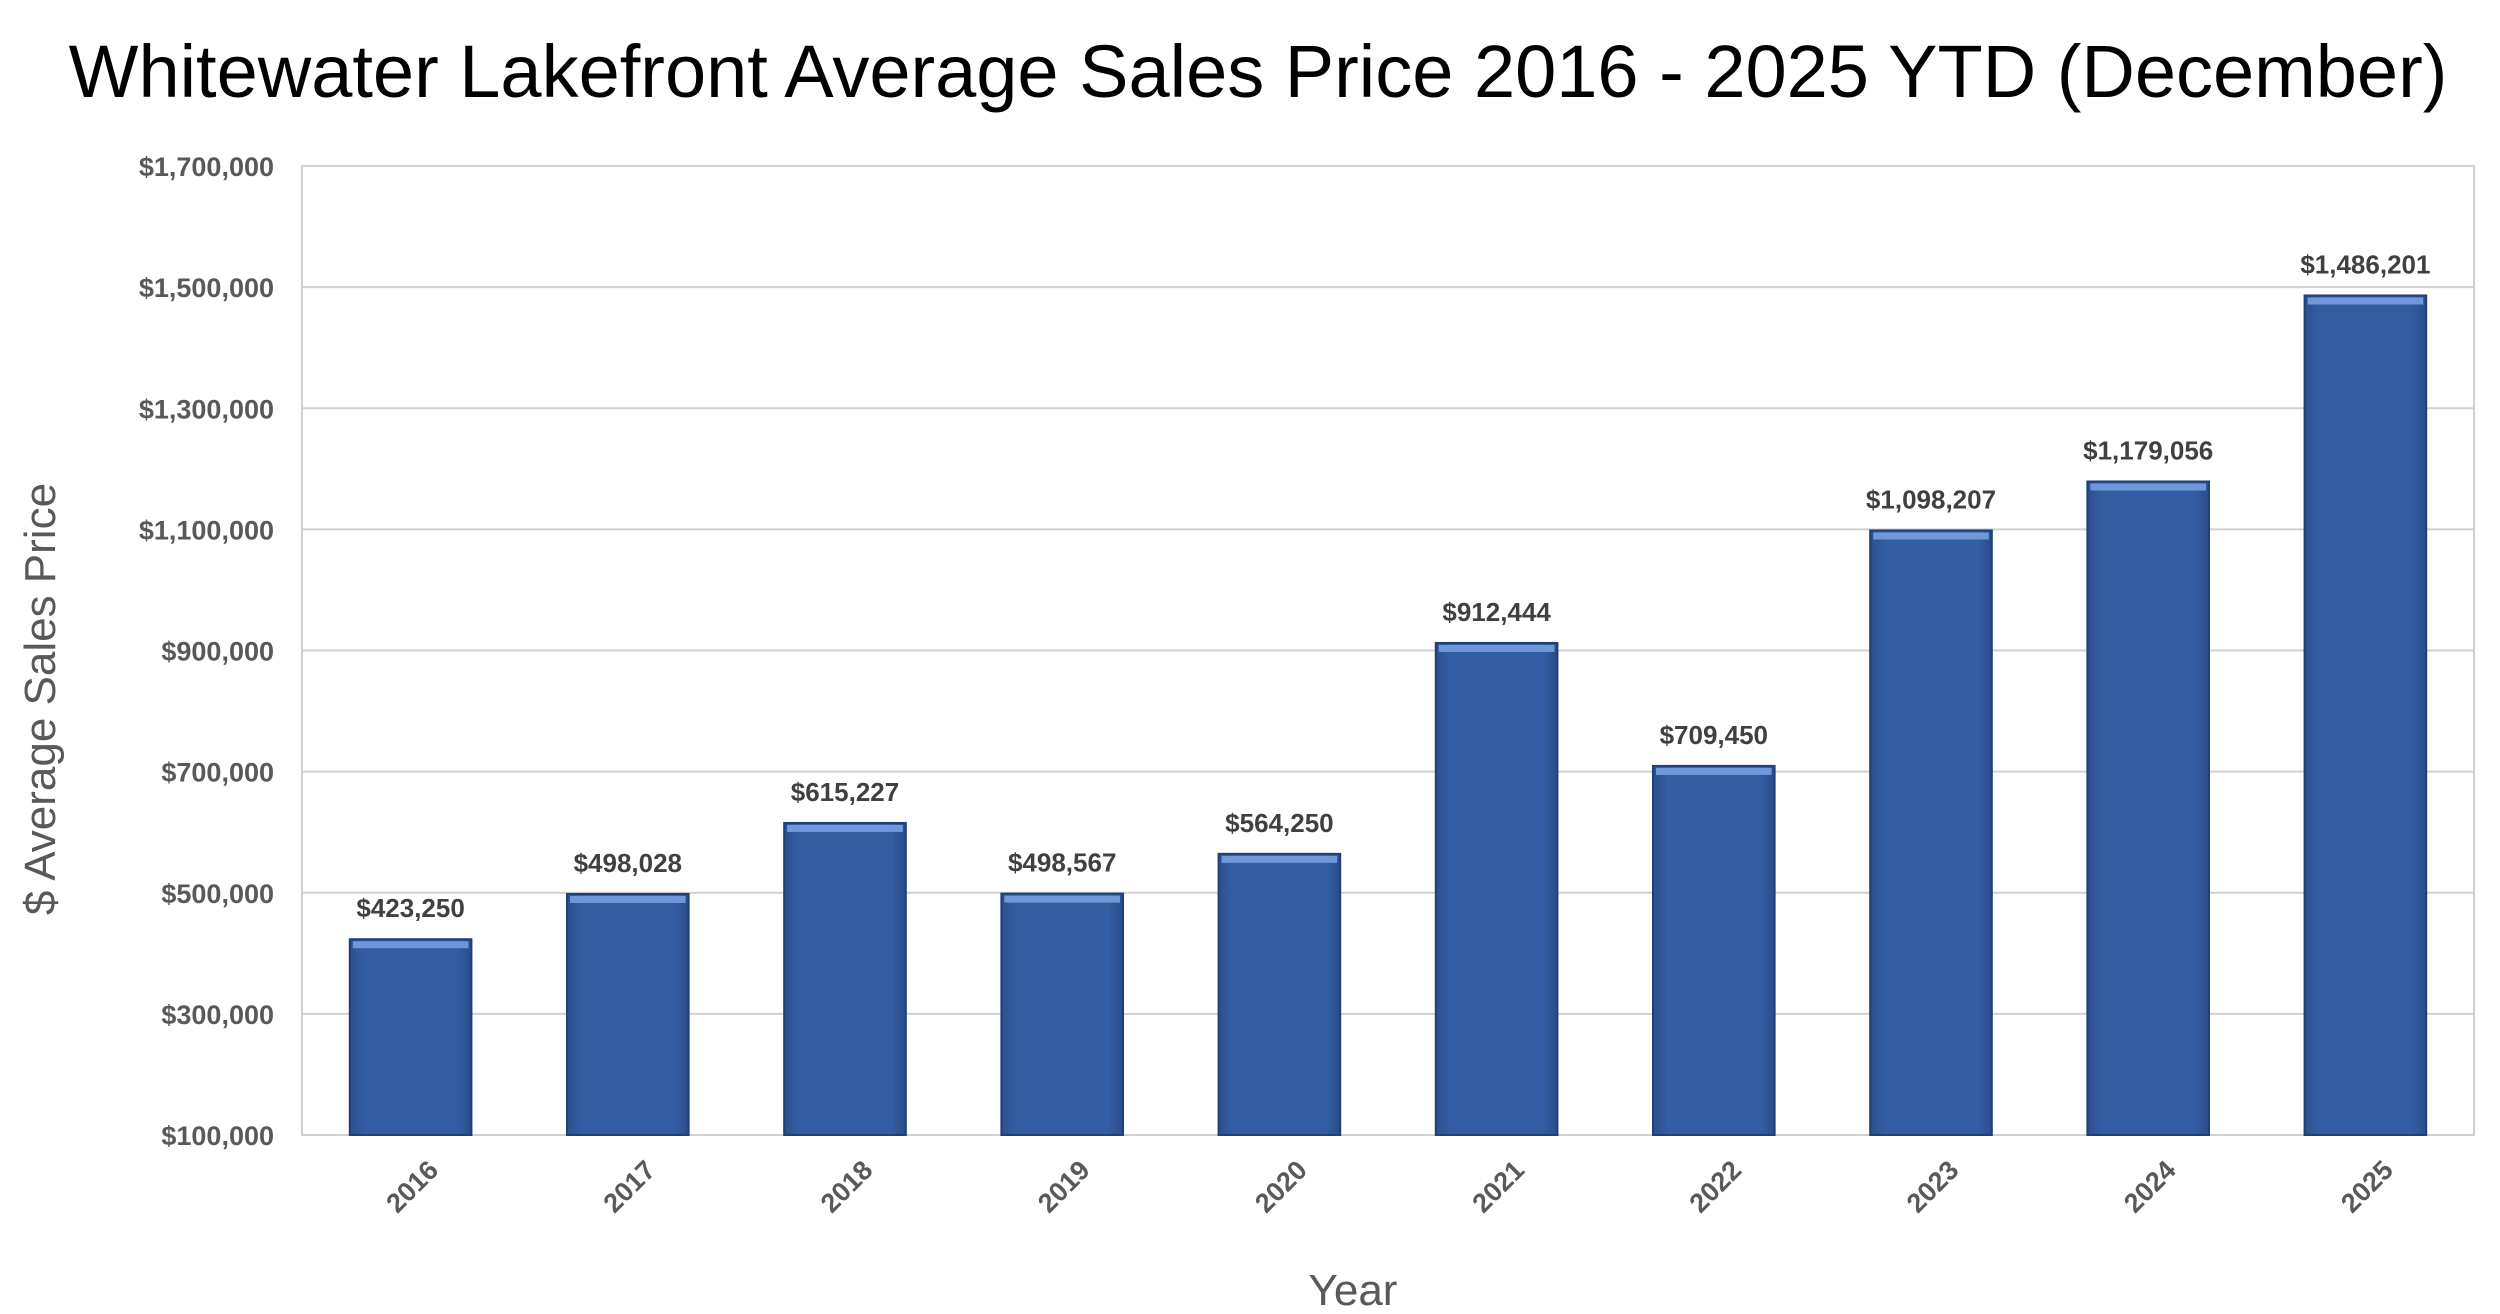 This screenshot has width=2500, height=1314. What do you see at coordinates (2148, 450) in the screenshot?
I see `data-label: $1,179,056` at bounding box center [2148, 450].